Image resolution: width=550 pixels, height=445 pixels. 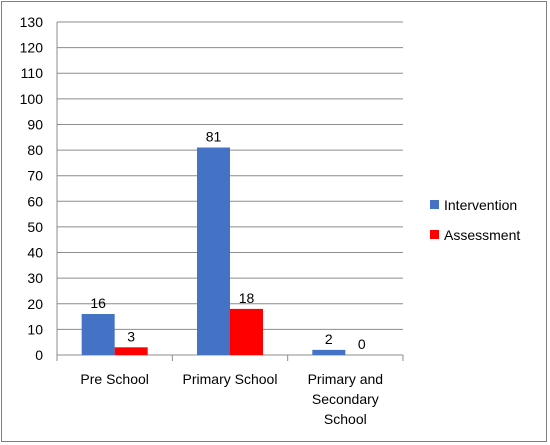 I want to click on data-label: 2, so click(x=329, y=339).